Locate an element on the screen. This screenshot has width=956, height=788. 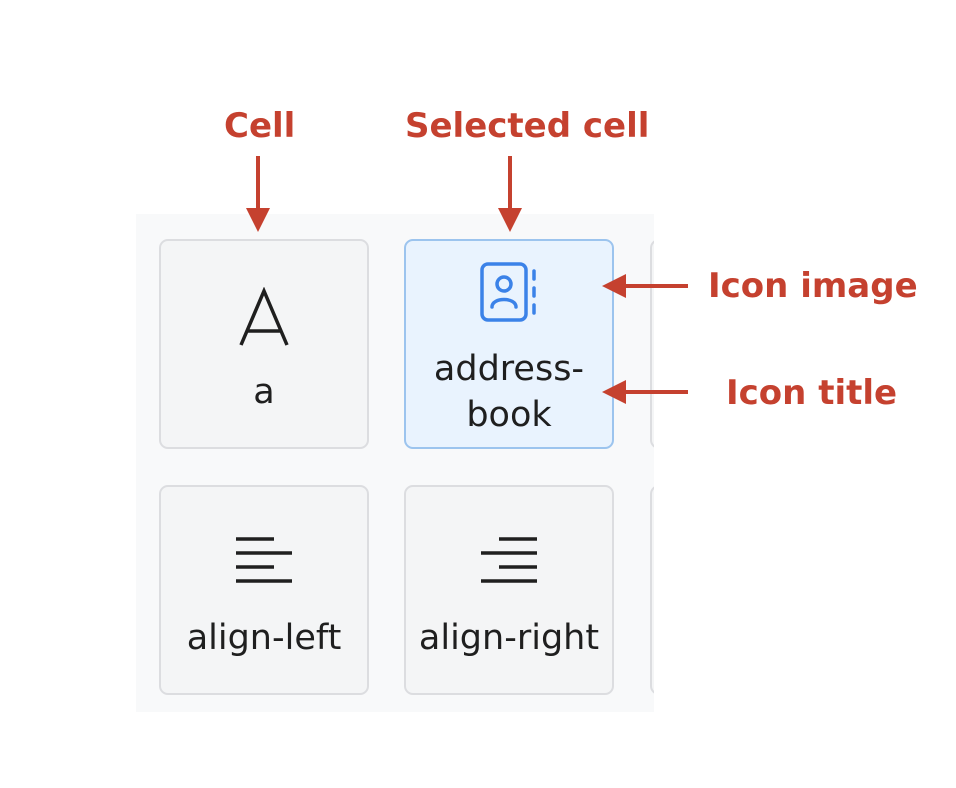
icon-cell-align-left: align-left is located at coordinates (264, 590).